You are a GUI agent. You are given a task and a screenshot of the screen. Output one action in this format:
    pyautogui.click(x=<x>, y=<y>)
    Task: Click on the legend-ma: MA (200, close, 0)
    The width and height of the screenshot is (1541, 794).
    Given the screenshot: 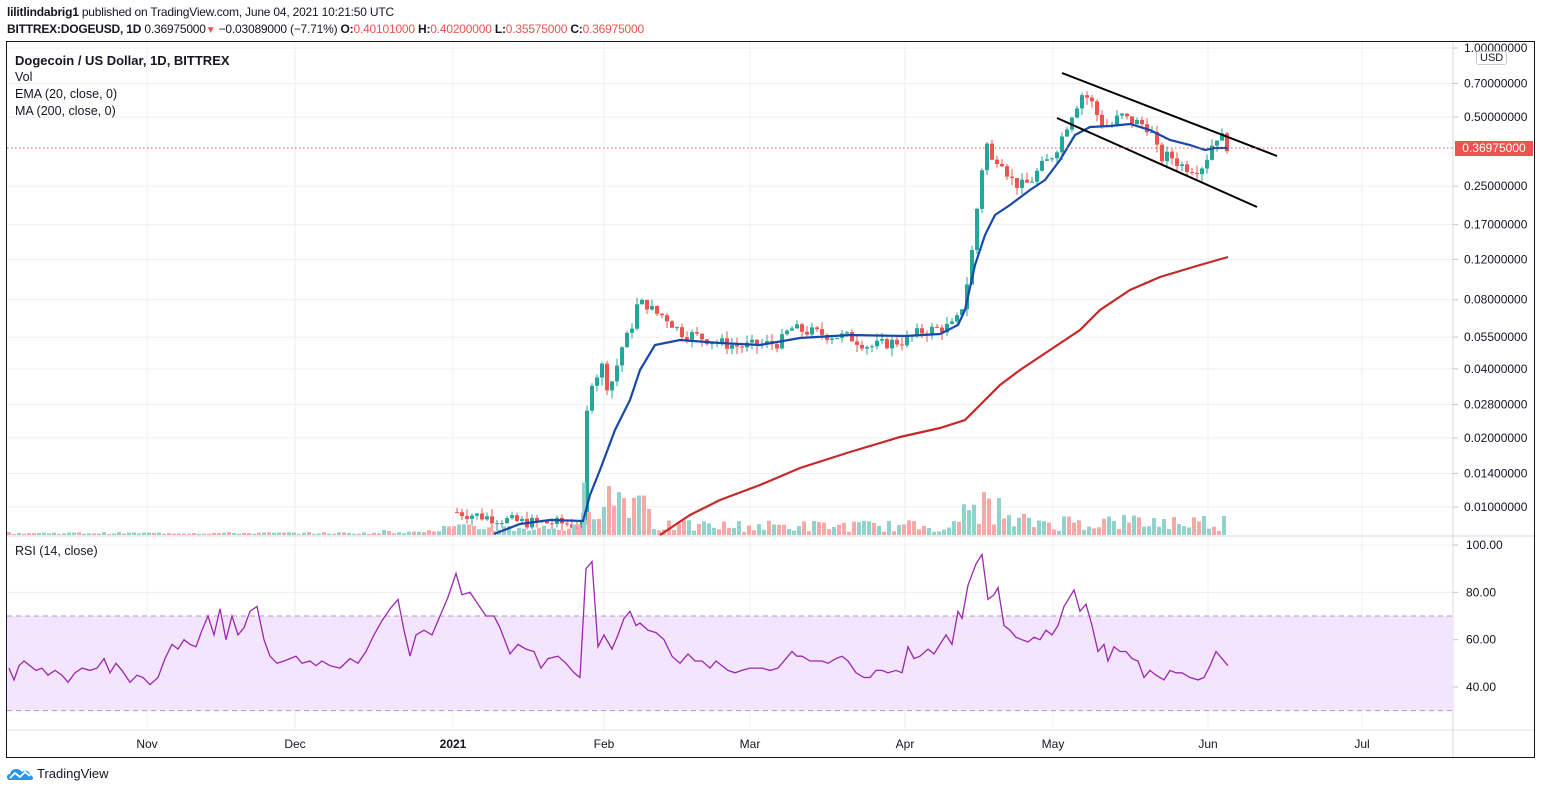 What is the action you would take?
    pyautogui.click(x=65, y=111)
    